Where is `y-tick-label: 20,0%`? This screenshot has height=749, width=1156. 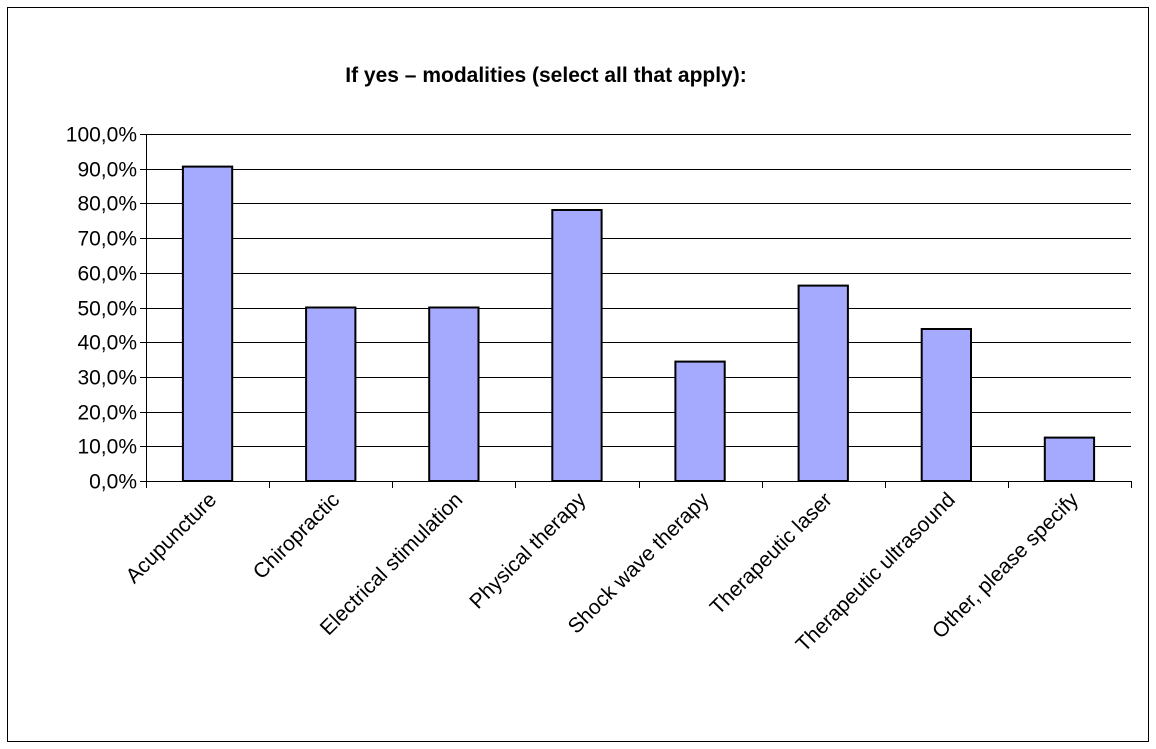 y-tick-label: 20,0% is located at coordinates (107, 413).